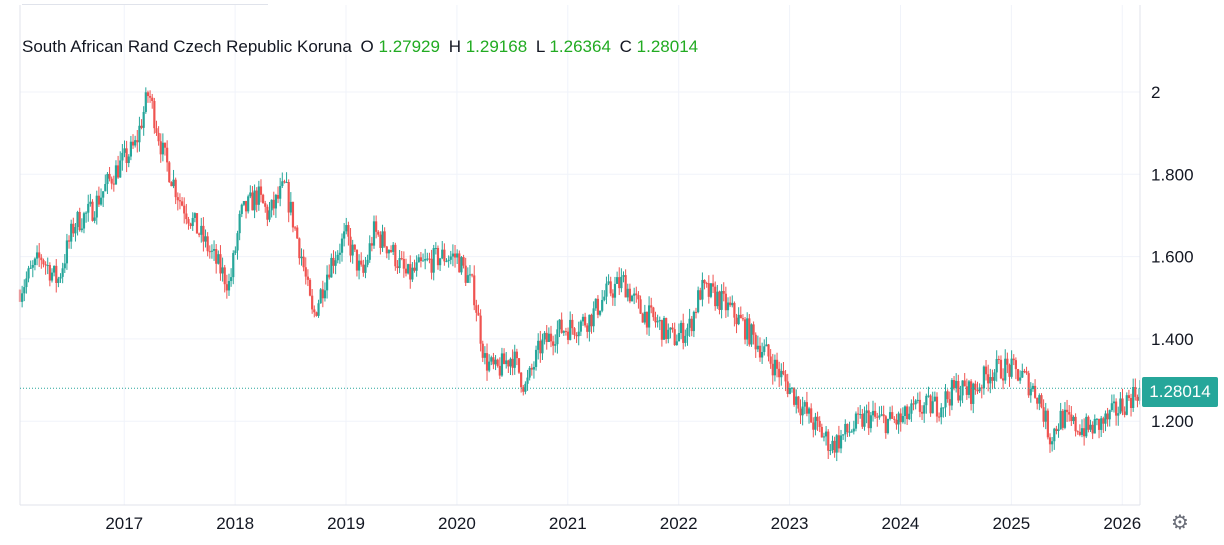  Describe the element at coordinates (1180, 523) in the screenshot. I see `settings-button: ⚙` at that location.